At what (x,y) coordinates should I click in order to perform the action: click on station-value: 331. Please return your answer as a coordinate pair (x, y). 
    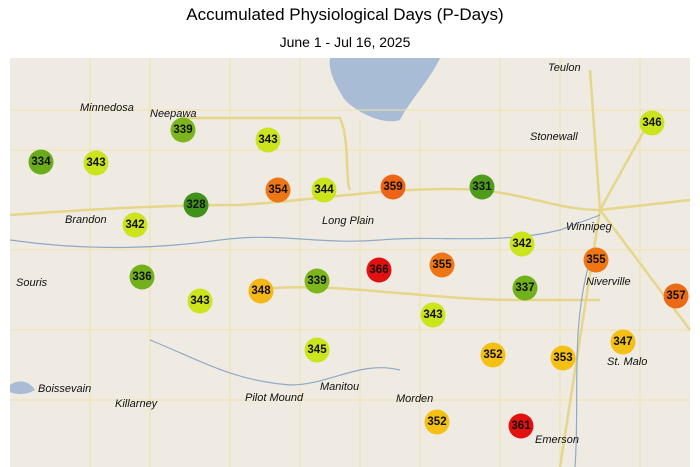
    Looking at the image, I should click on (482, 187).